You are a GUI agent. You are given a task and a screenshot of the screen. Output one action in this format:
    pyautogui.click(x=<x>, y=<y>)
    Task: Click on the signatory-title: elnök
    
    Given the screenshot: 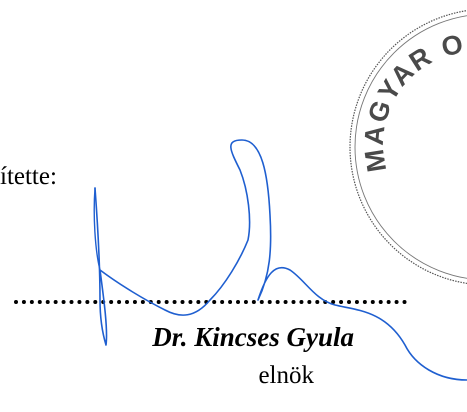 What is the action you would take?
    pyautogui.click(x=286, y=375)
    